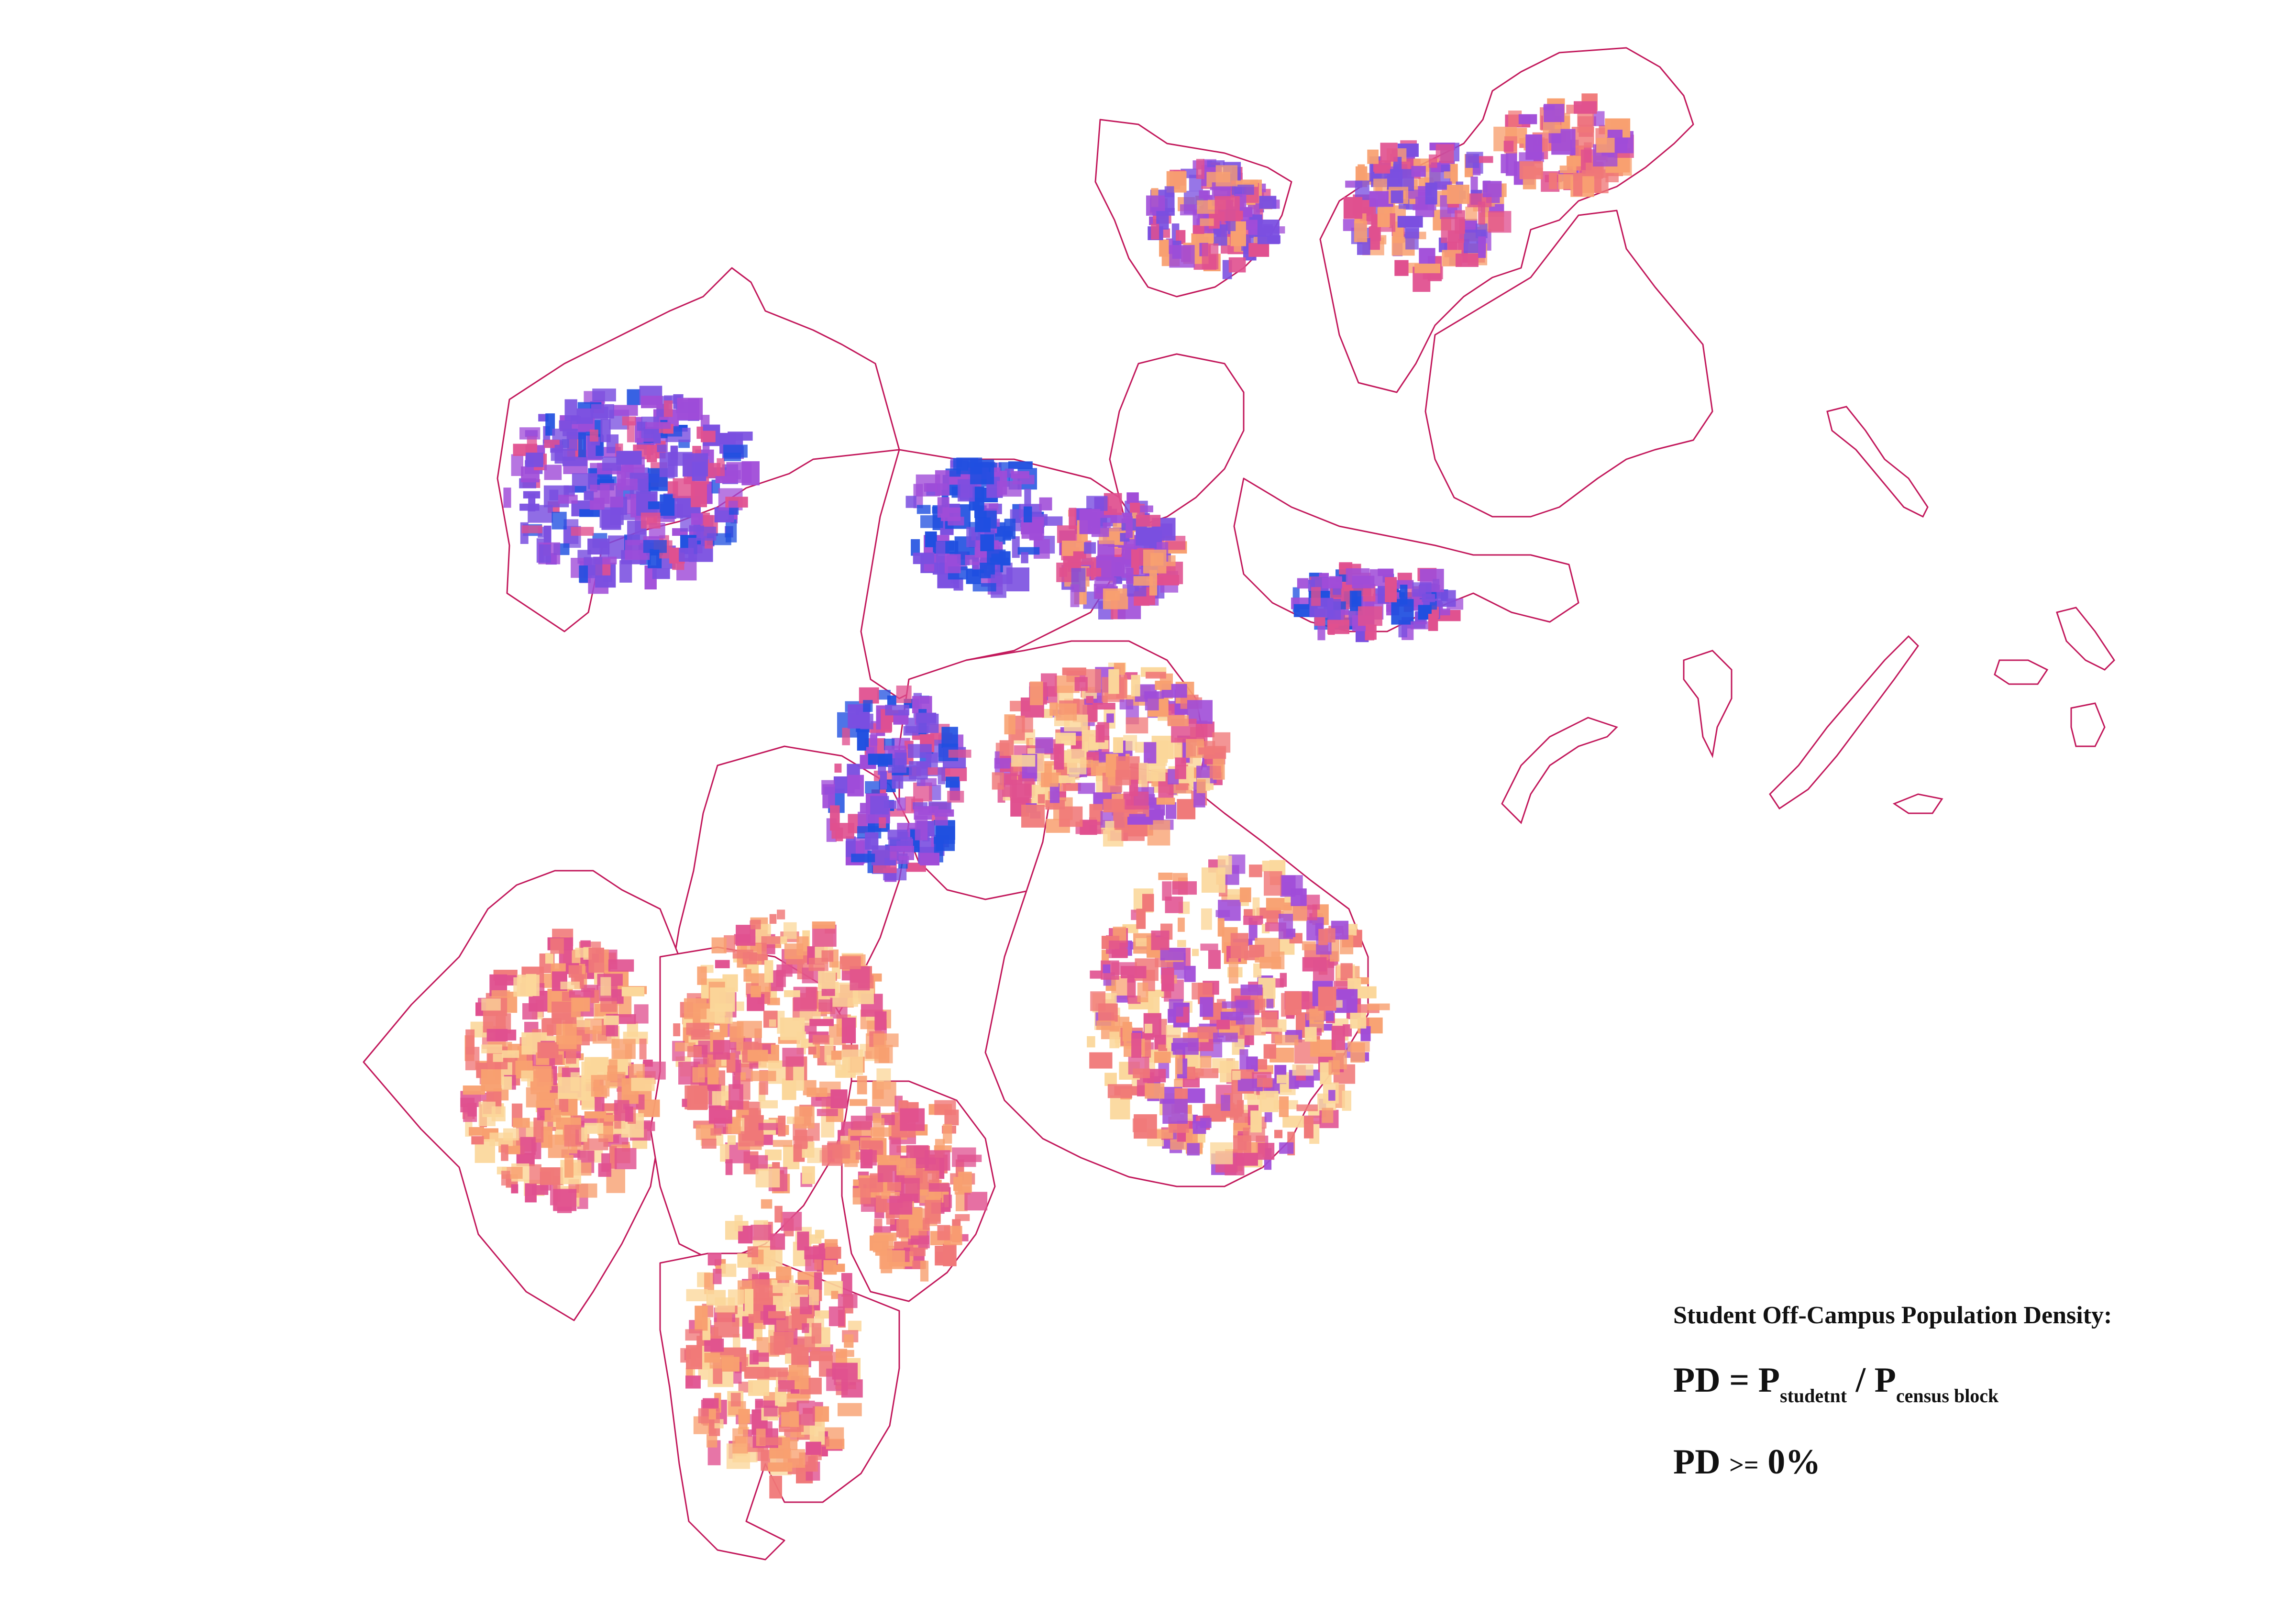 The image size is (2296, 1617). Describe the element at coordinates (1960, 1463) in the screenshot. I see `density-threshold: PD >= 0%` at that location.